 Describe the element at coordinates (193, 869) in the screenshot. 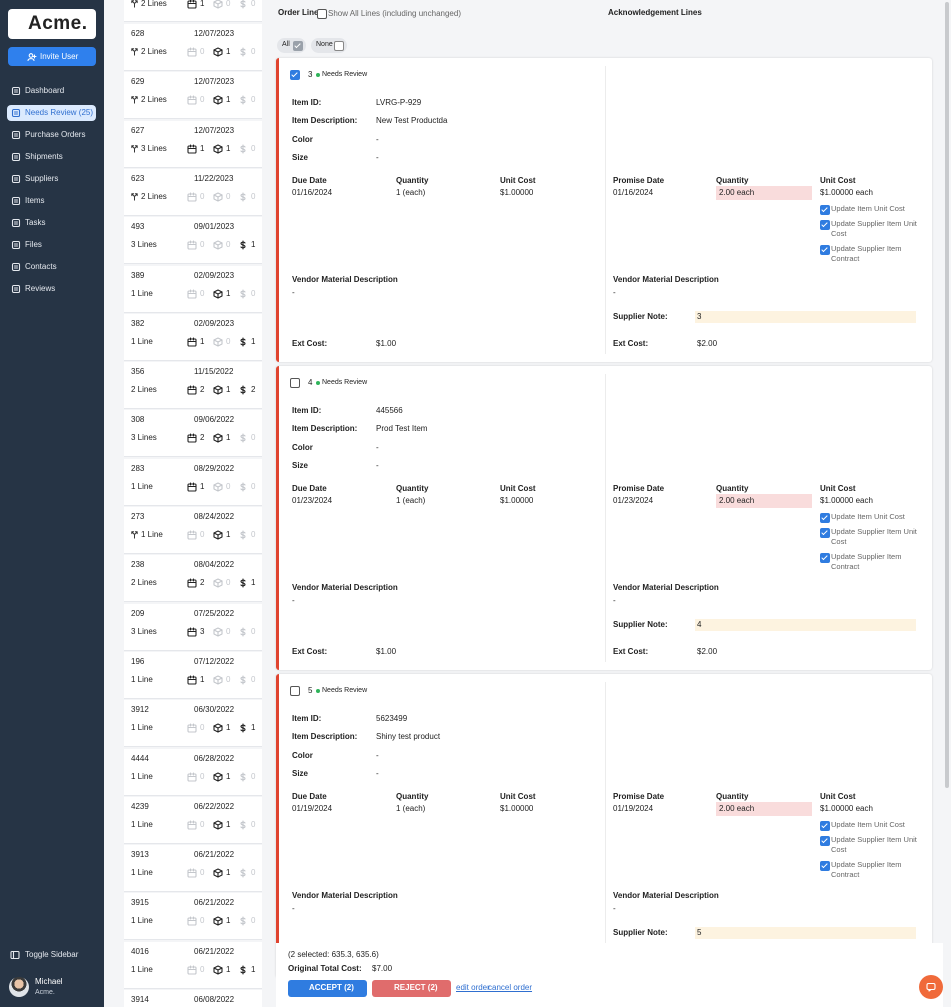

I see `order-item: 3913 06/21/2022 1 Line 0 1 0` at that location.